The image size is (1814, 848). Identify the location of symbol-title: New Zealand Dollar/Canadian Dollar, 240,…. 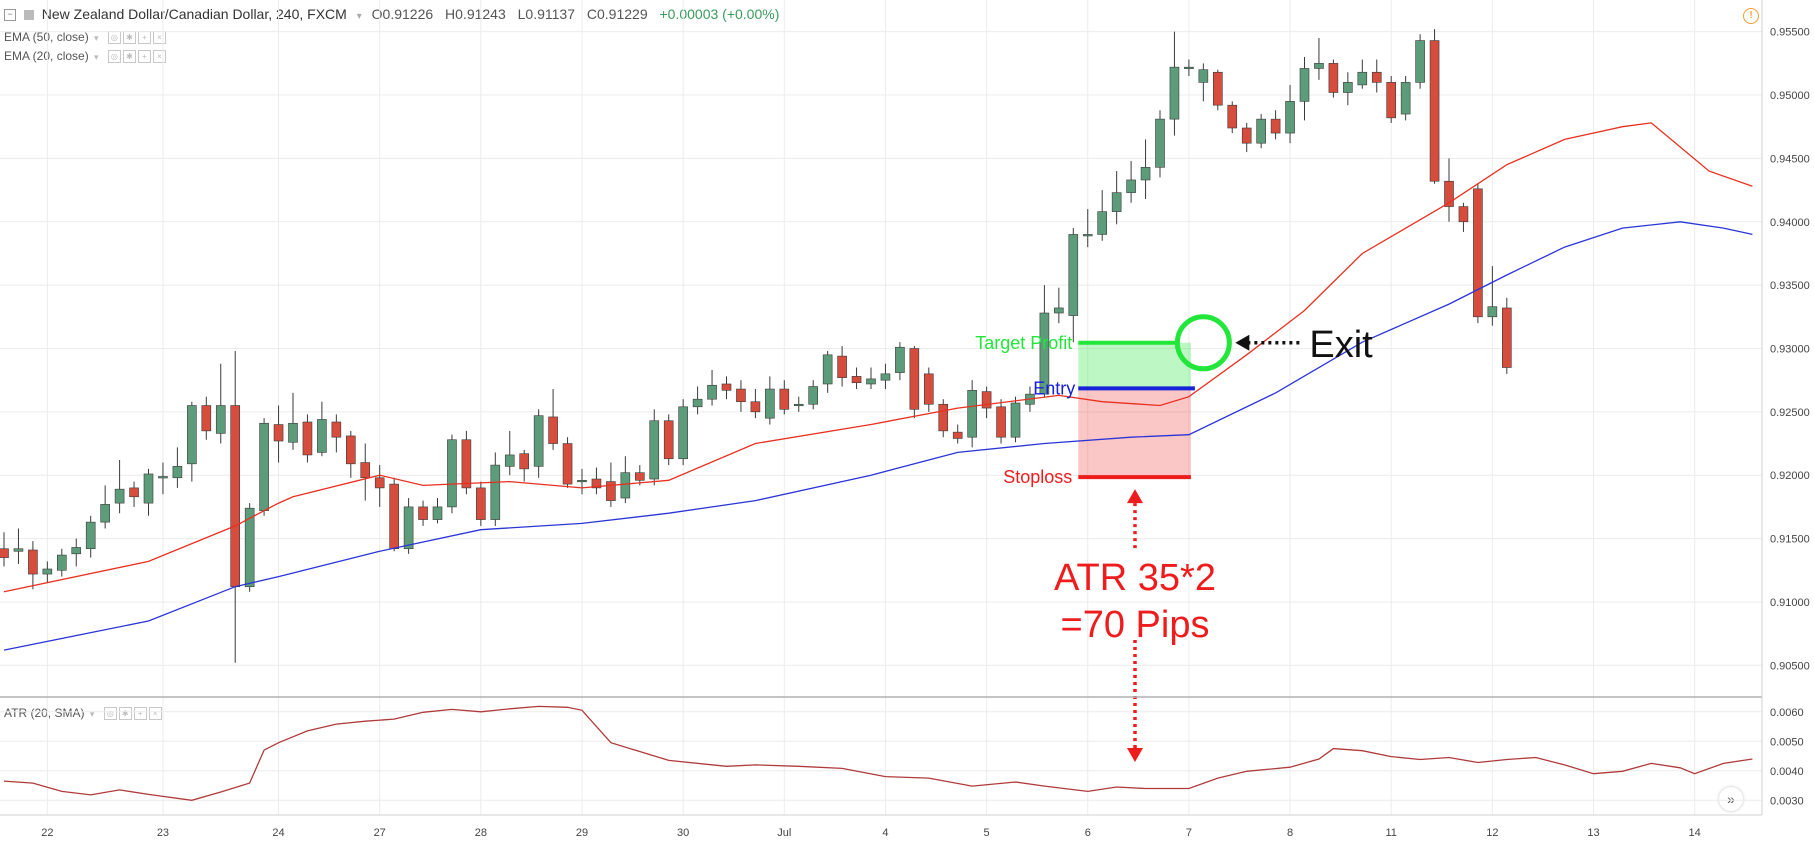
(194, 14).